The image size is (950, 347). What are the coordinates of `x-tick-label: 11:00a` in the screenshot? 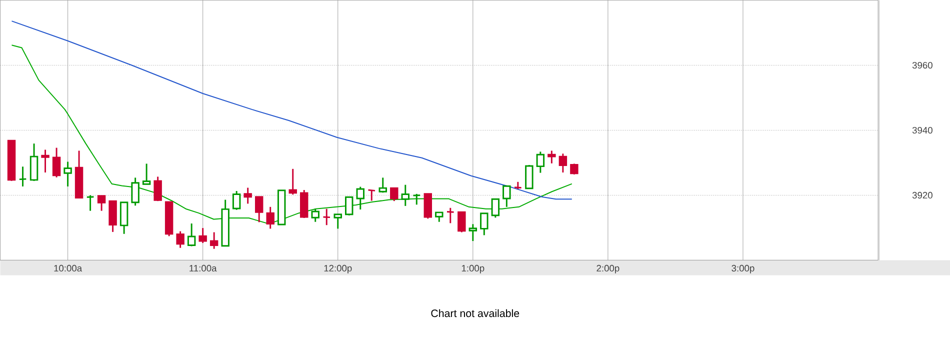 It's located at (203, 268).